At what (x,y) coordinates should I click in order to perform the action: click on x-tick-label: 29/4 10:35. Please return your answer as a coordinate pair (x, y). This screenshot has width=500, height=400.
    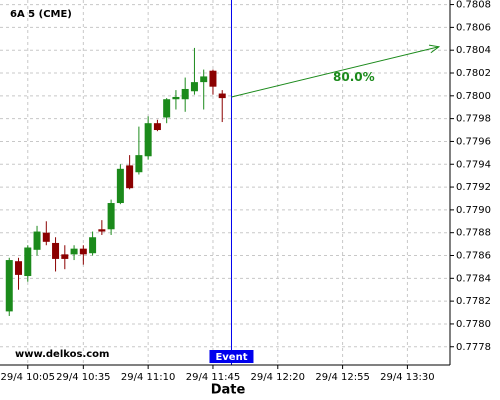
    Looking at the image, I should click on (83, 377).